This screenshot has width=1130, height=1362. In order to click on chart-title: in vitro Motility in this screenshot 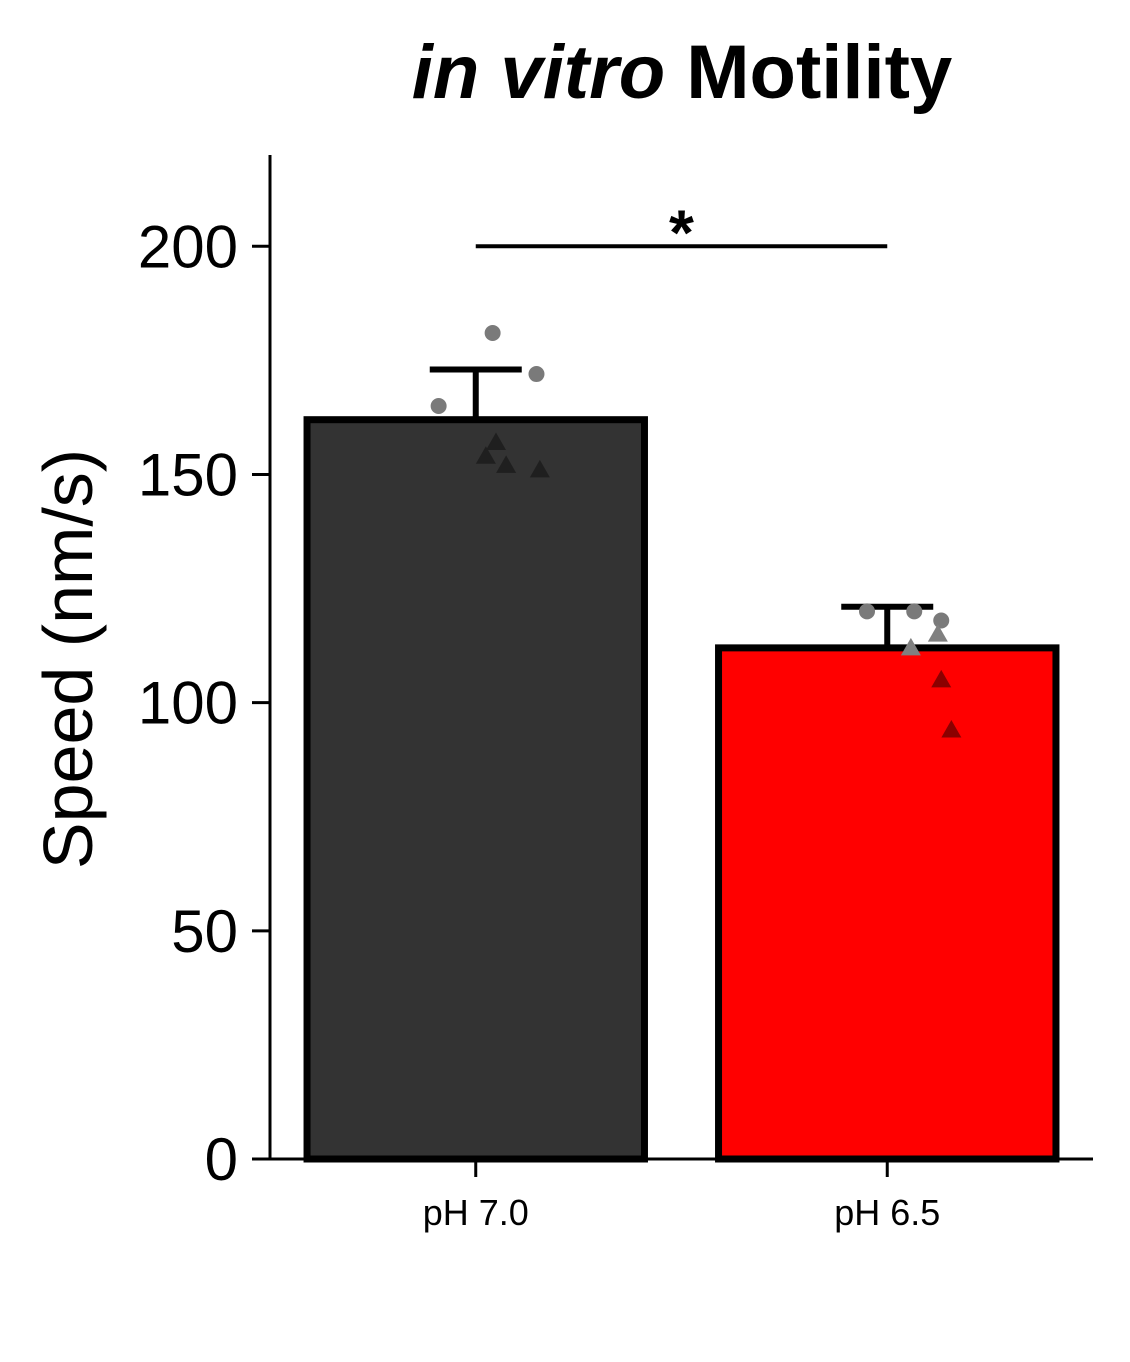, I will do `click(682, 72)`.